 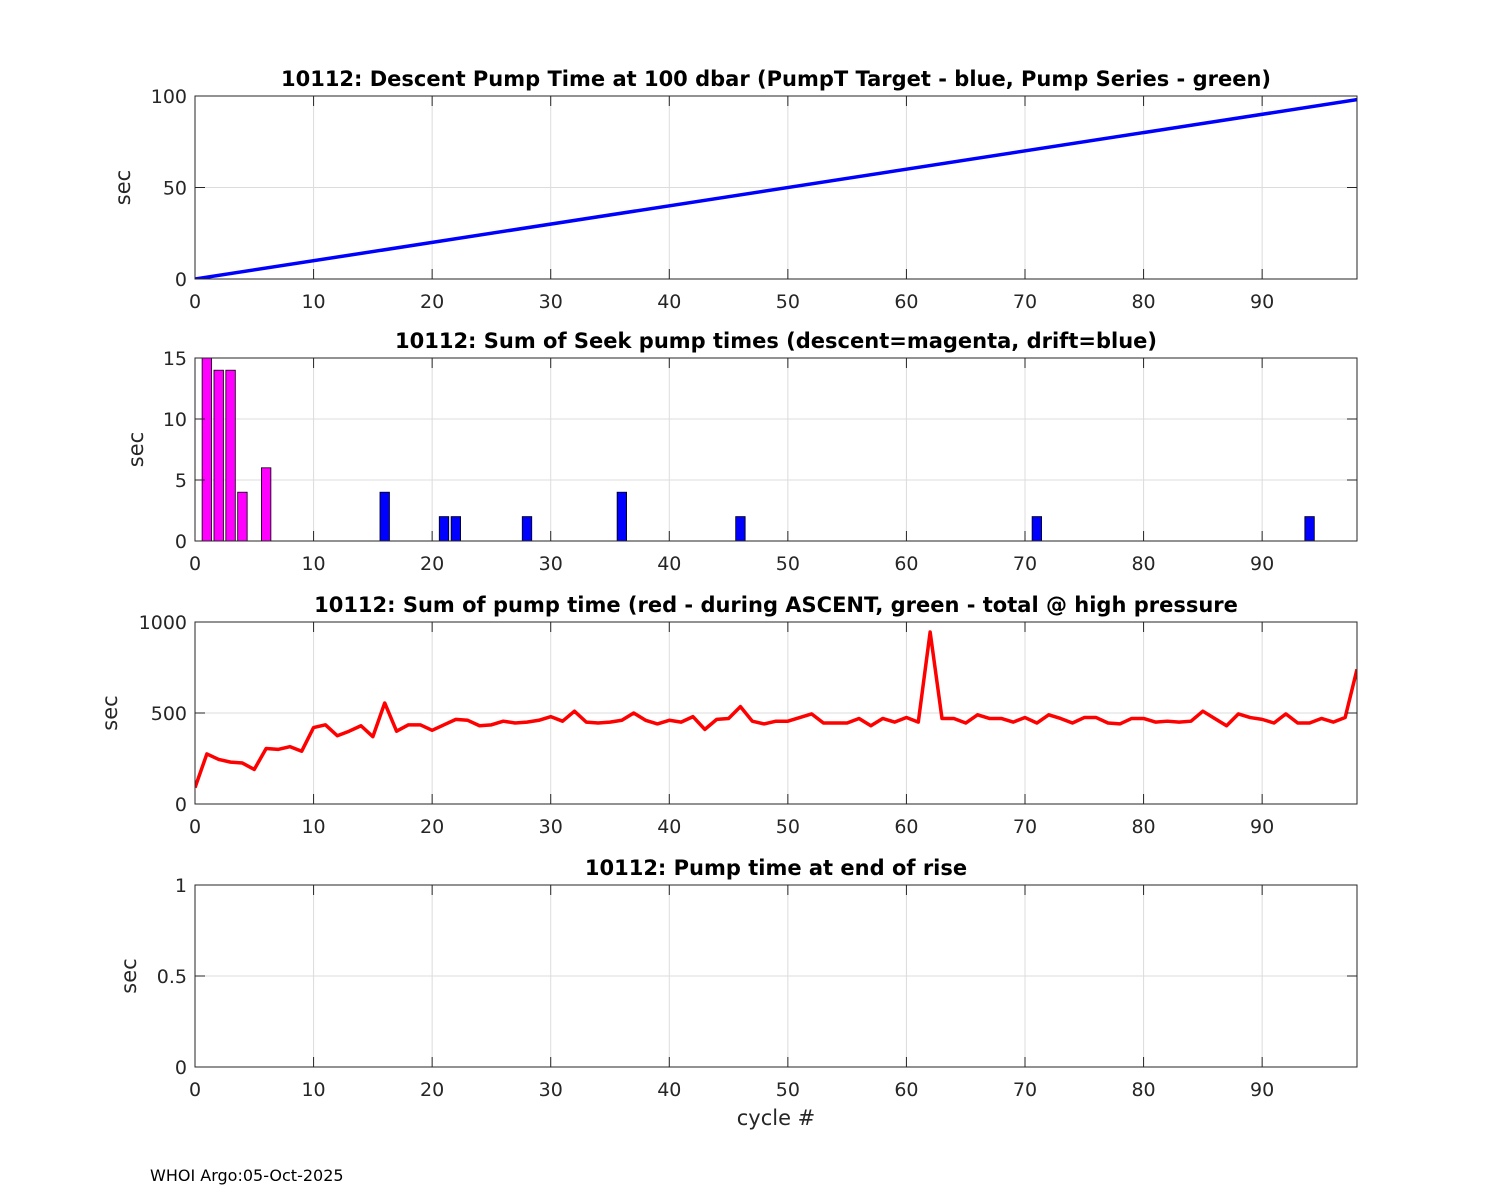 What do you see at coordinates (169, 714) in the screenshot?
I see `y-tick-label: 500` at bounding box center [169, 714].